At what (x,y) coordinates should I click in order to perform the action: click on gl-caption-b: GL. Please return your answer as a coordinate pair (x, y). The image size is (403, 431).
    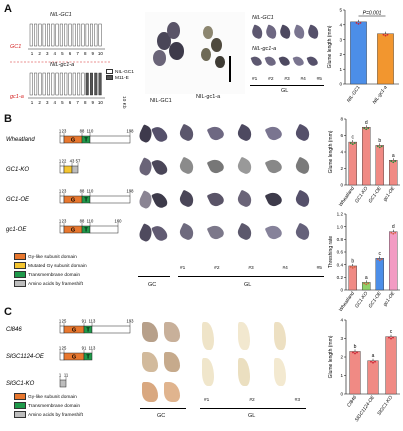
    Looking at the image, I should click on (248, 285).